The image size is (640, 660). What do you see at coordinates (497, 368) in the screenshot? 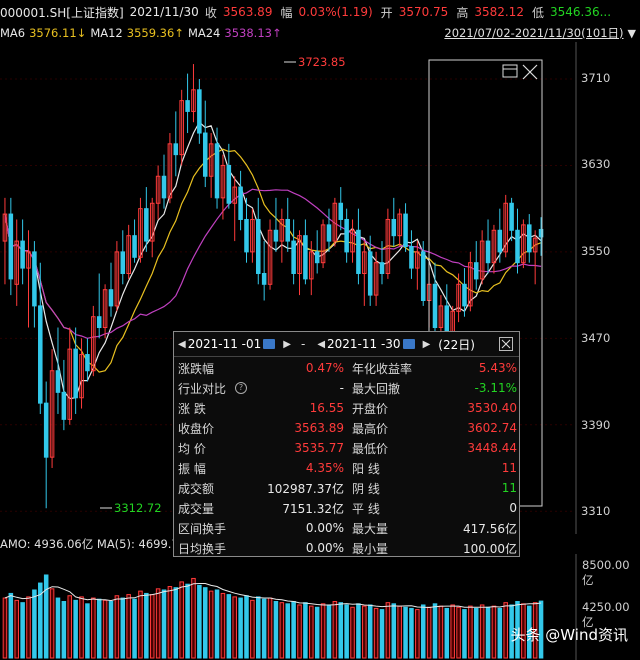
I see `stat-value: 5.43%` at bounding box center [497, 368].